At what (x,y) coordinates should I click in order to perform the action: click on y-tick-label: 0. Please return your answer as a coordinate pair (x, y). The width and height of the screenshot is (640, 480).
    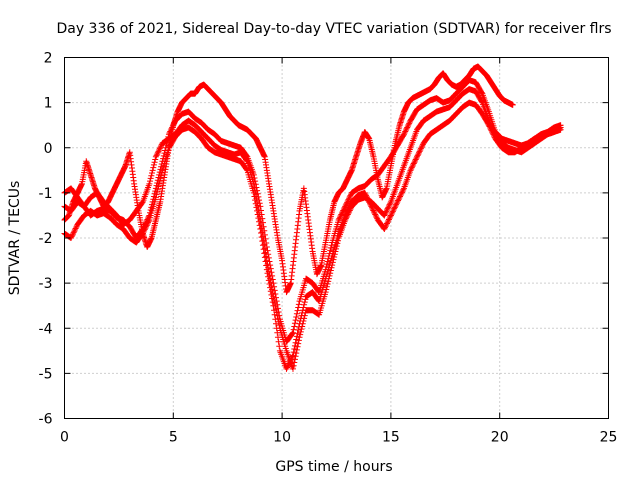
    Looking at the image, I should click on (48, 149).